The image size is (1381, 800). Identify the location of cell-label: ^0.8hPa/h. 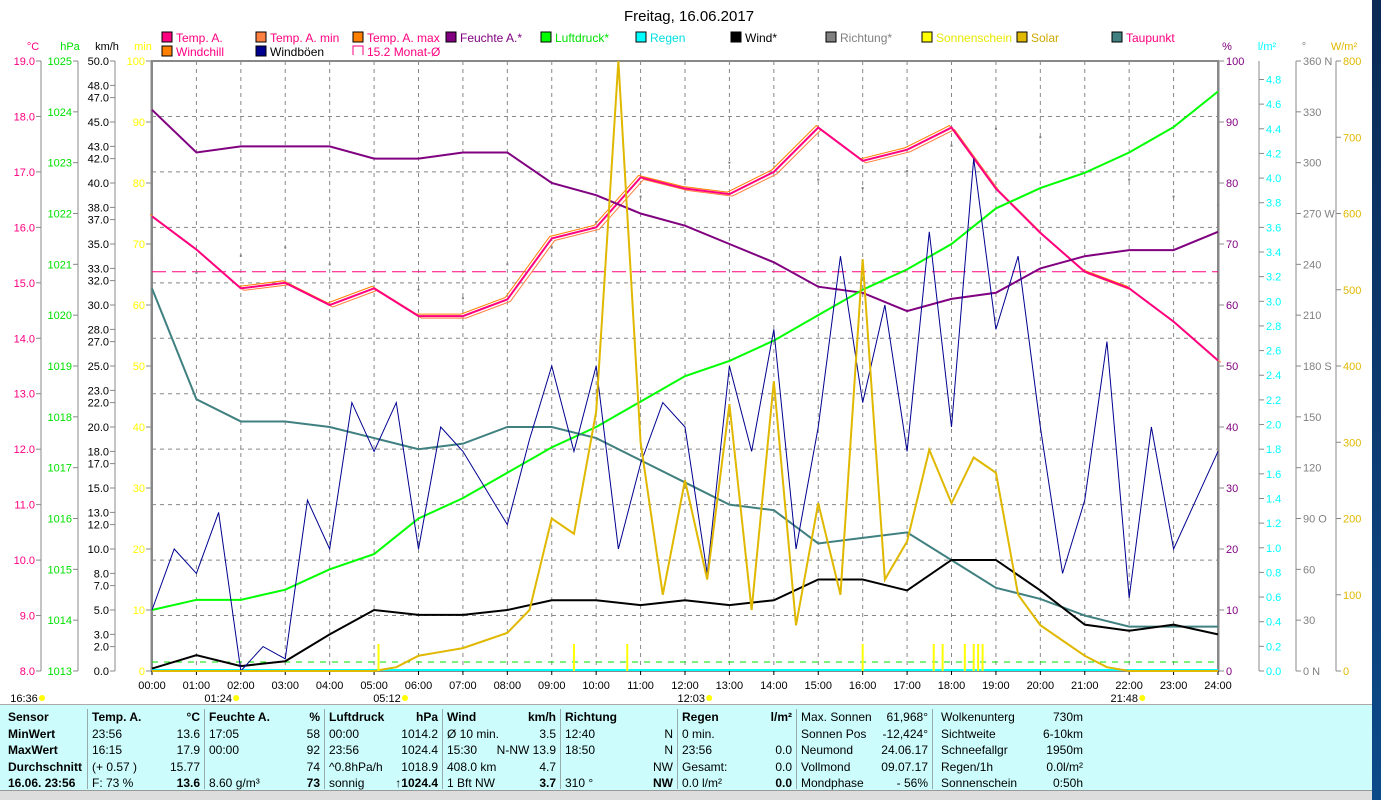
(356, 766).